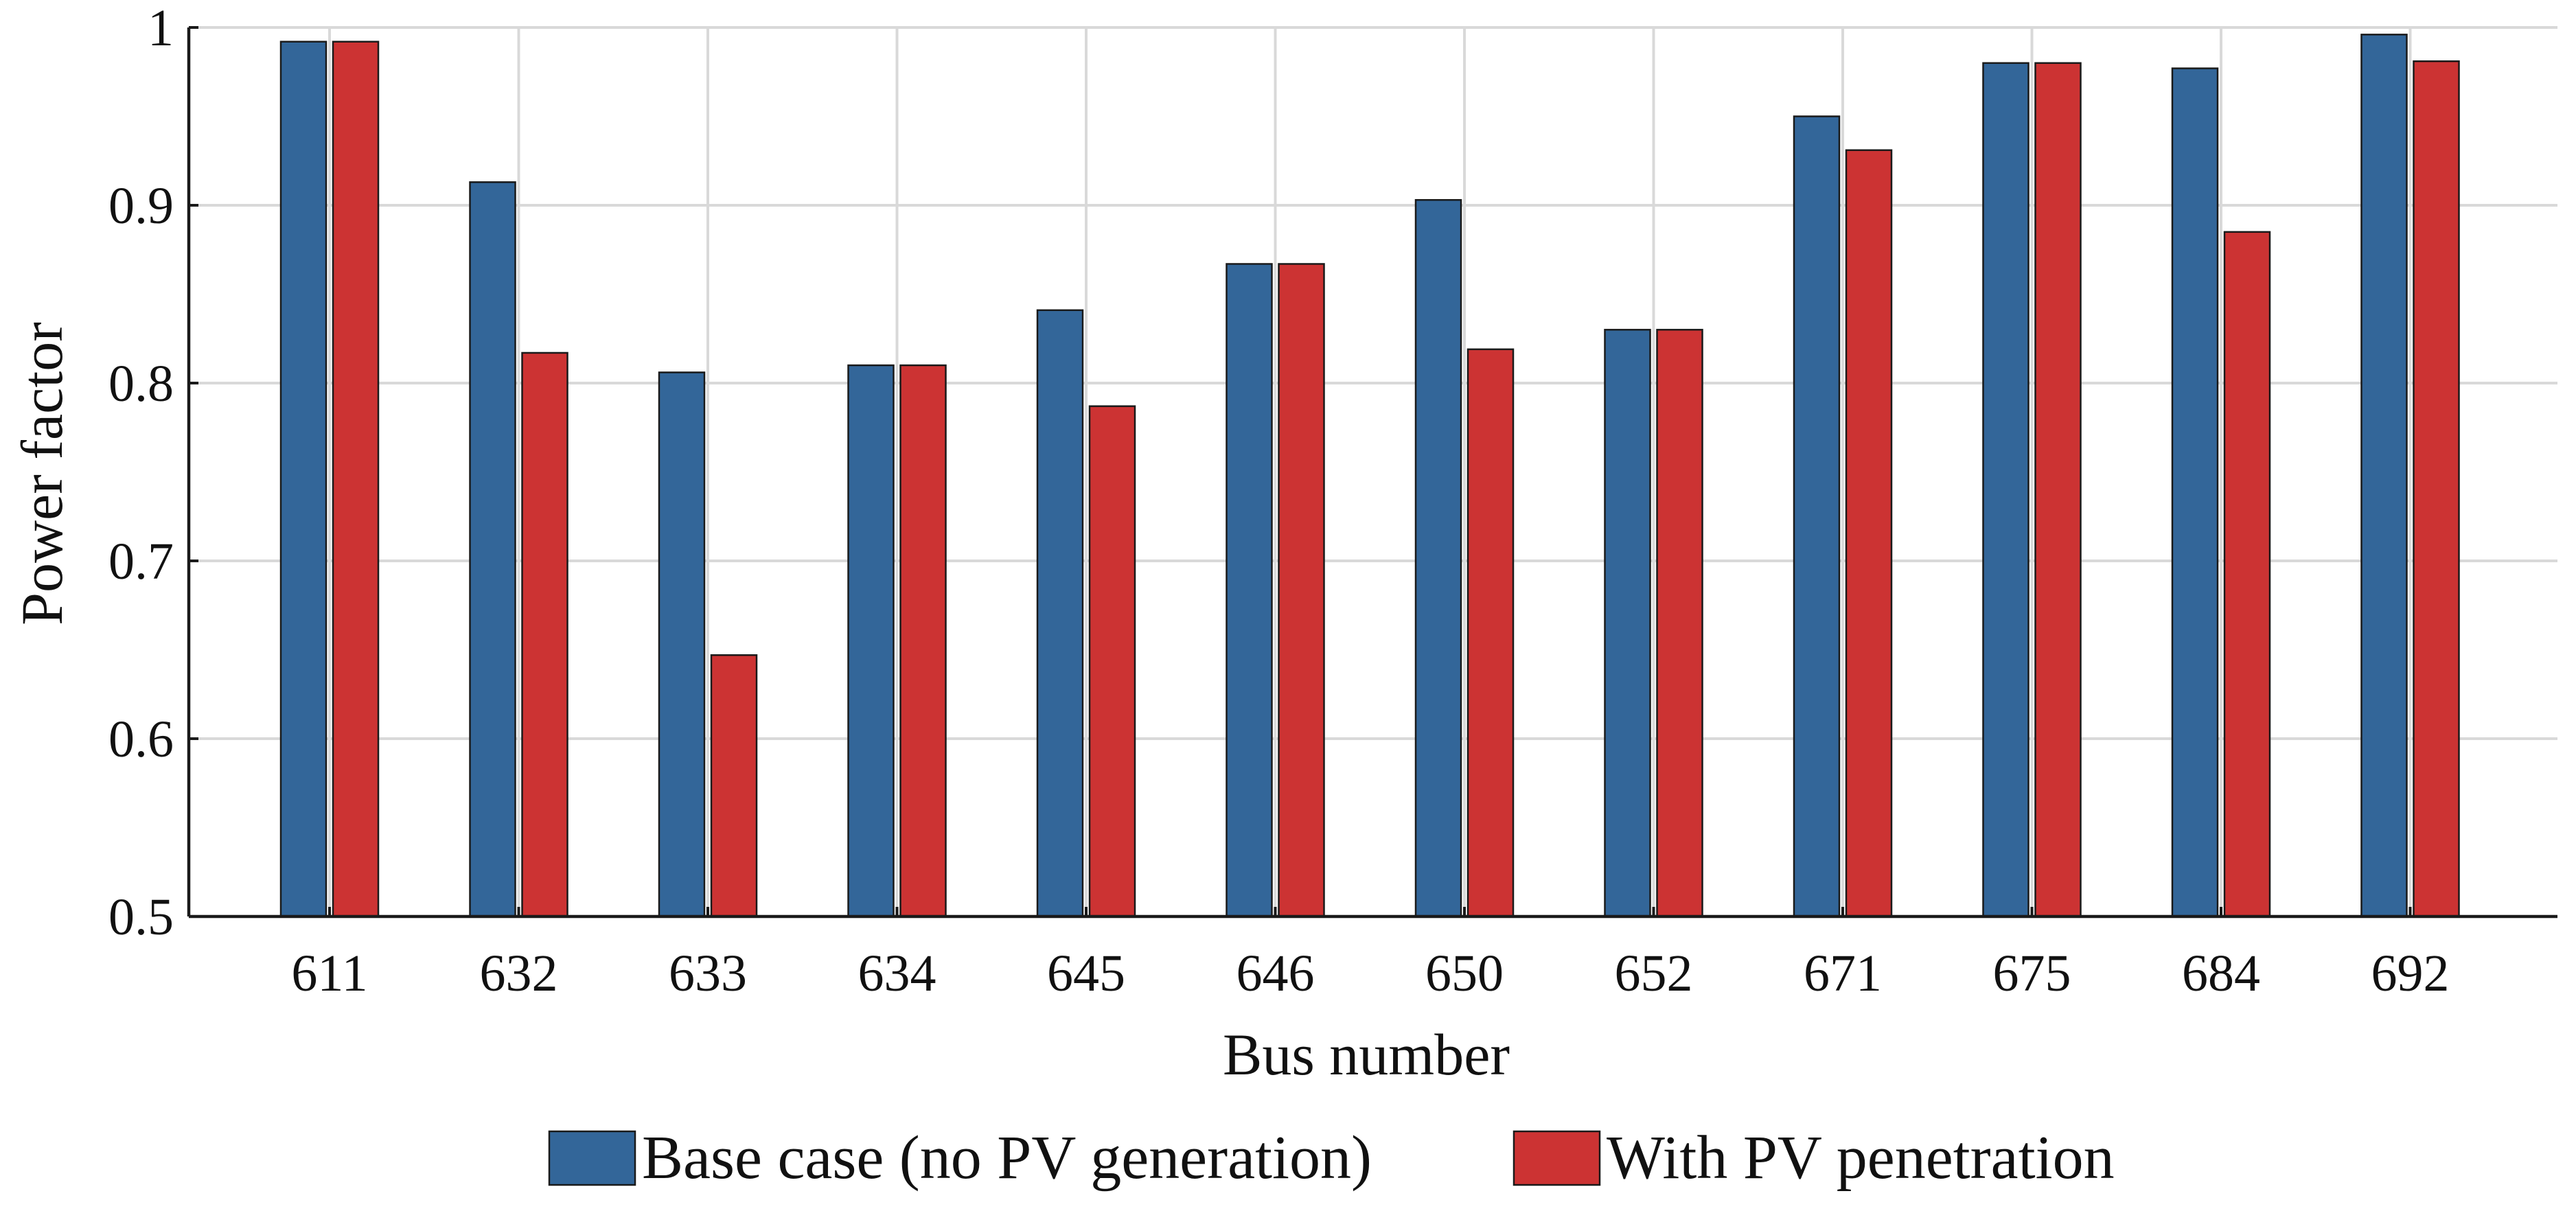  I want to click on x-tick-label-632: 632, so click(519, 973).